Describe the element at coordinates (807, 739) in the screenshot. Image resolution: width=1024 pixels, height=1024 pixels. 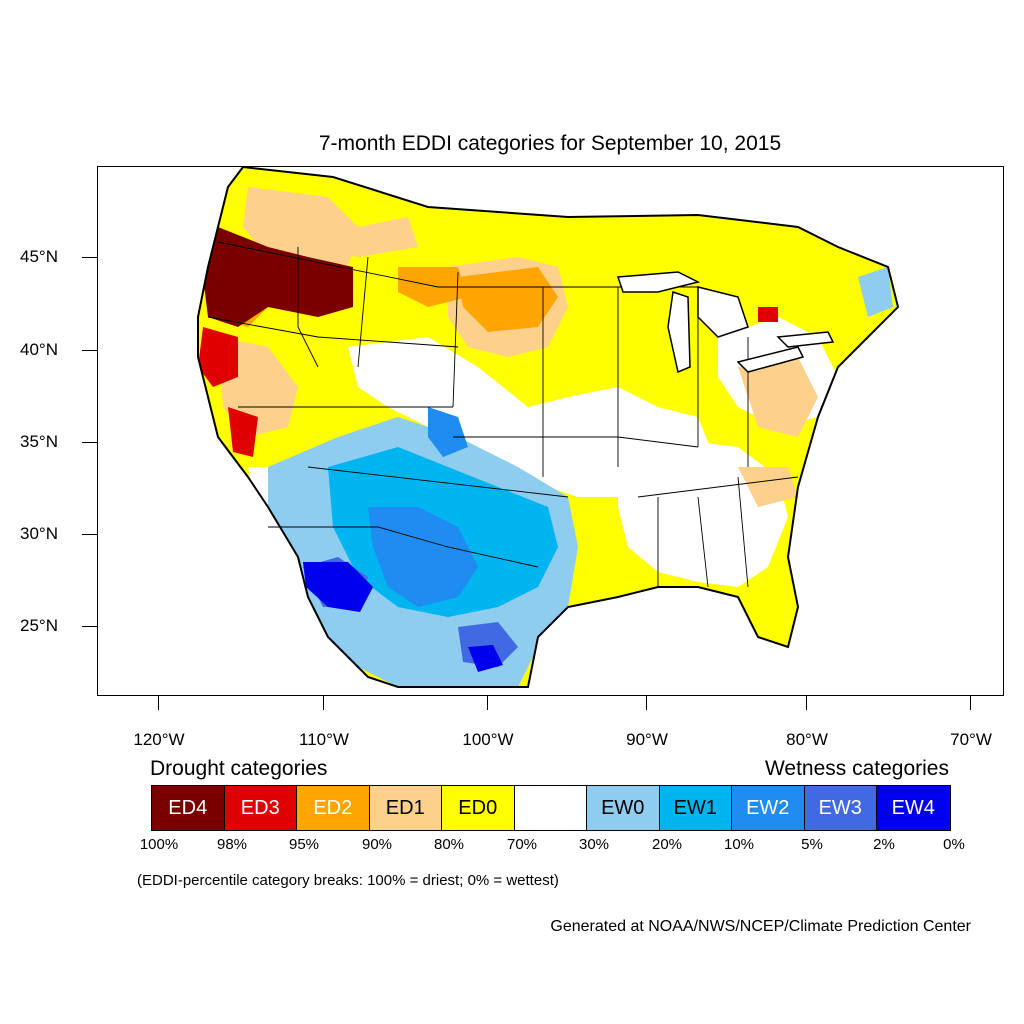
I see `lon-label-80: 80°W` at that location.